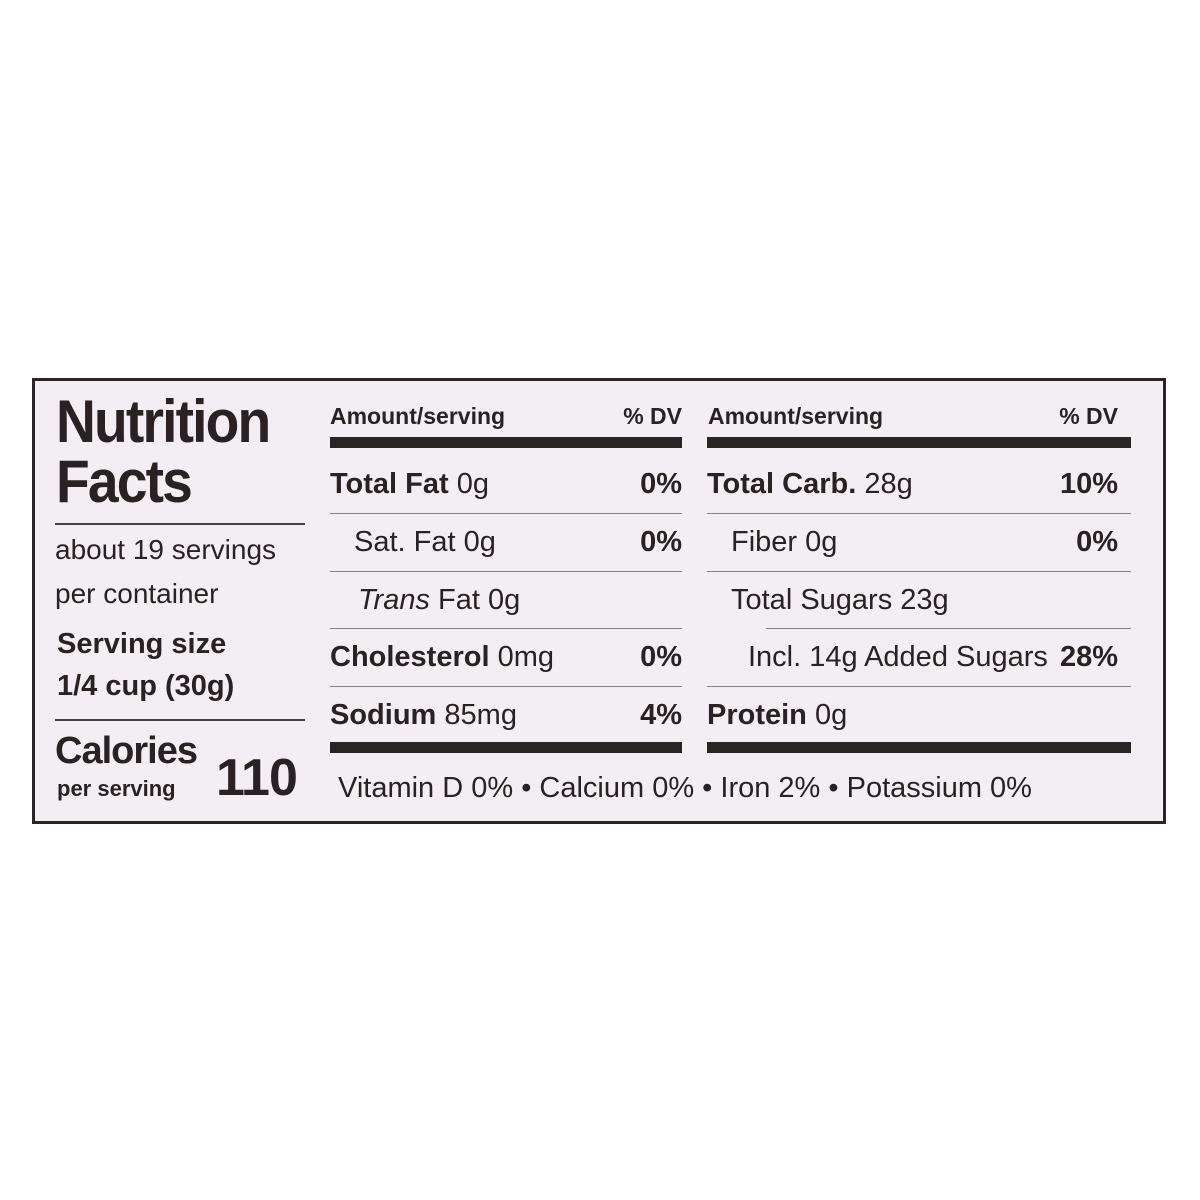  I want to click on dv-cholesterol: 0%, so click(661, 657).